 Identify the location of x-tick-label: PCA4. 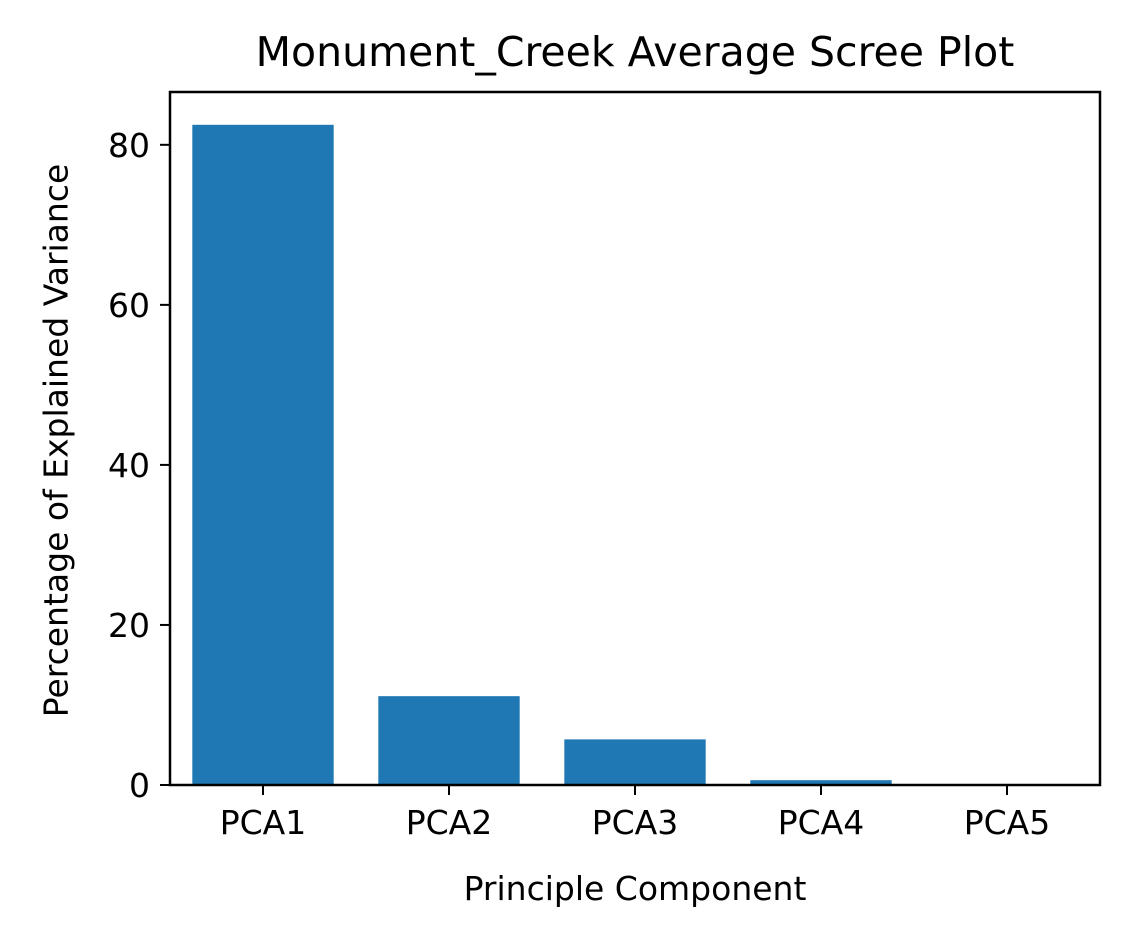
(821, 822).